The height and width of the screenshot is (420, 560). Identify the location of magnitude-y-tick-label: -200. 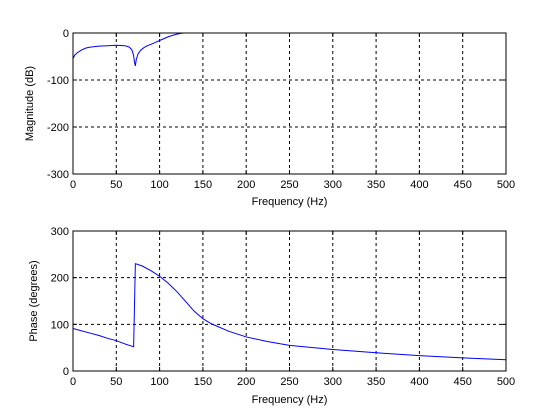
(58, 128).